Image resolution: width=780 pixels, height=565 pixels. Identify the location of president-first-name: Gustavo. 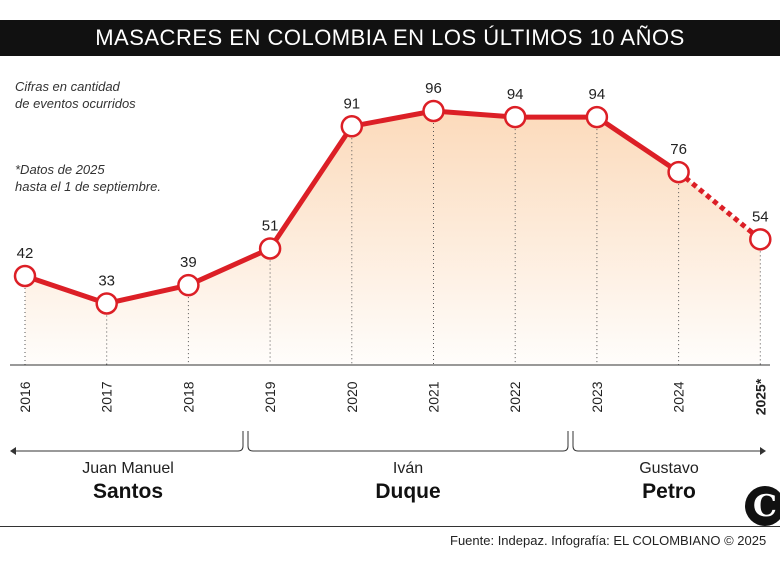
(669, 468).